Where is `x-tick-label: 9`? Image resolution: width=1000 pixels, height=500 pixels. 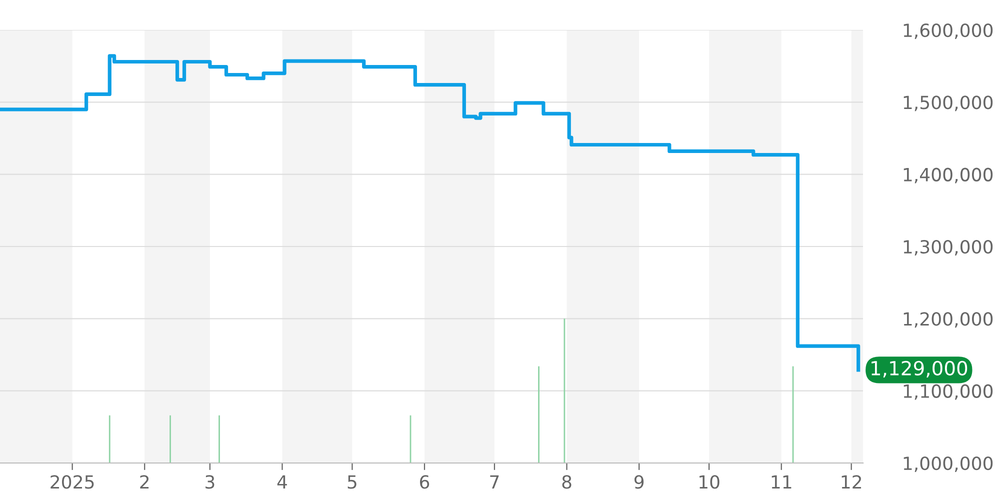
x-tick-label: 9 is located at coordinates (639, 482).